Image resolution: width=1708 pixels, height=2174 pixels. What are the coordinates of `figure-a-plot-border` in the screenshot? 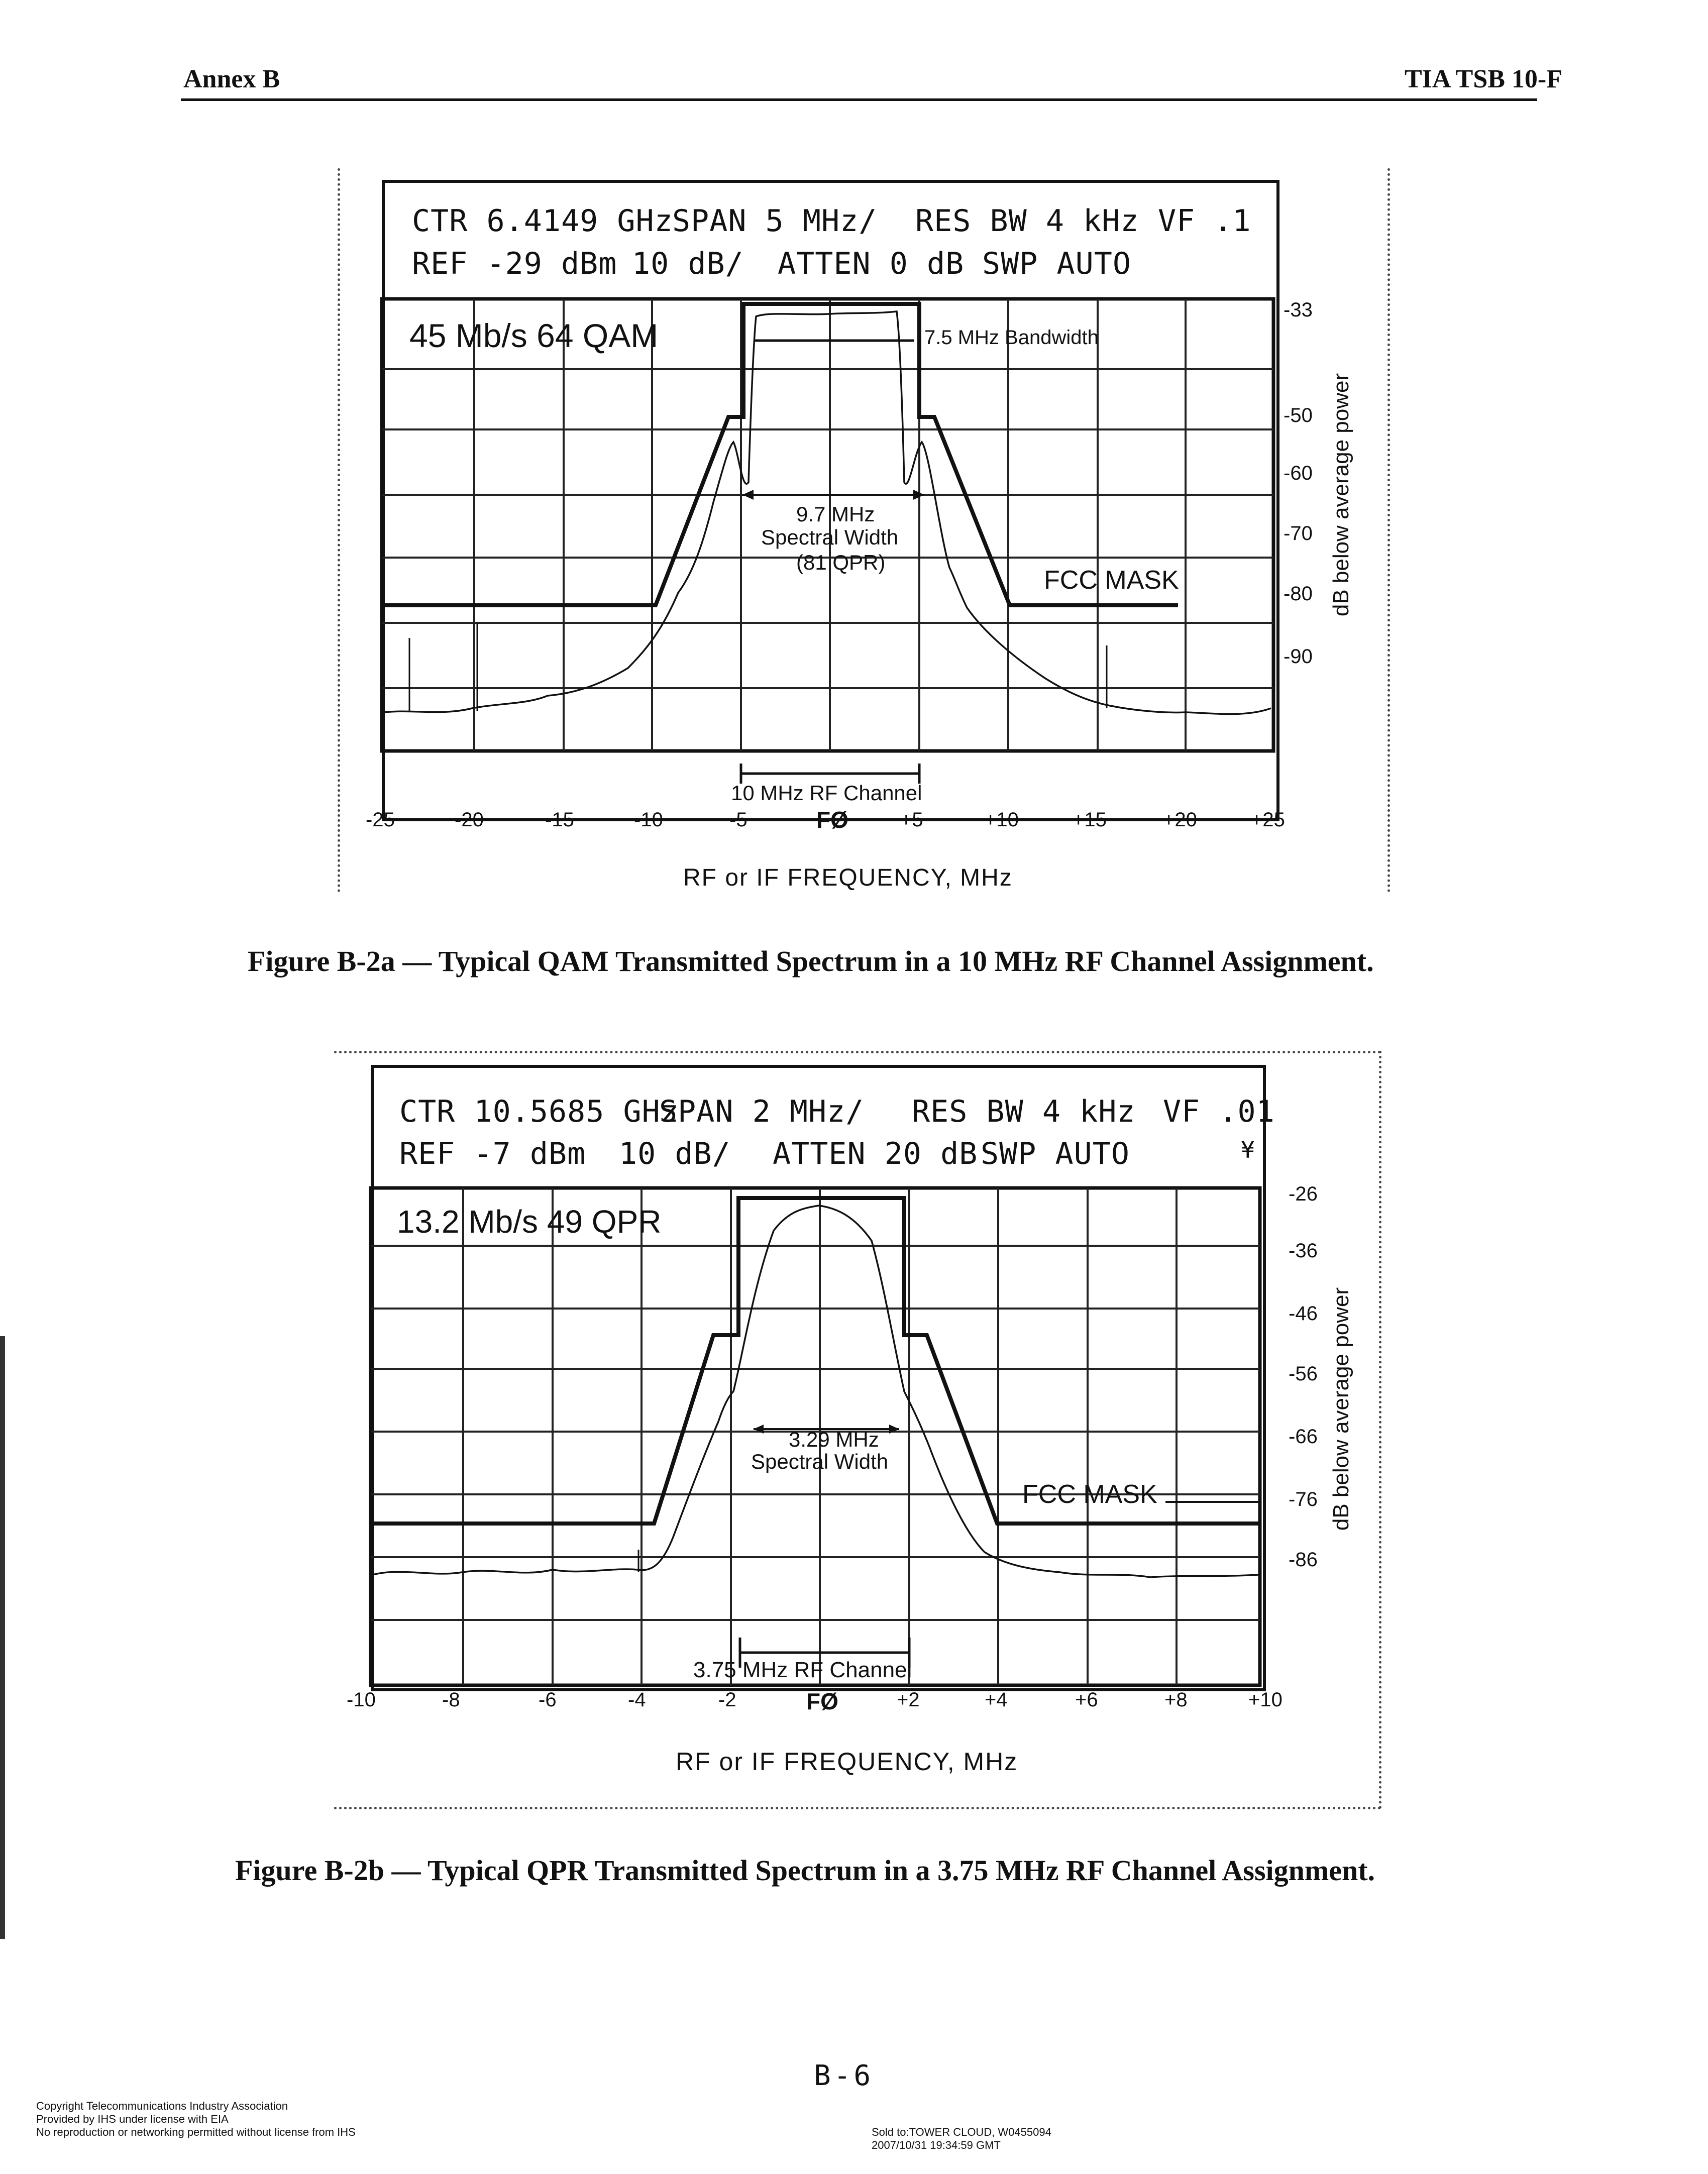 It's located at (827, 525).